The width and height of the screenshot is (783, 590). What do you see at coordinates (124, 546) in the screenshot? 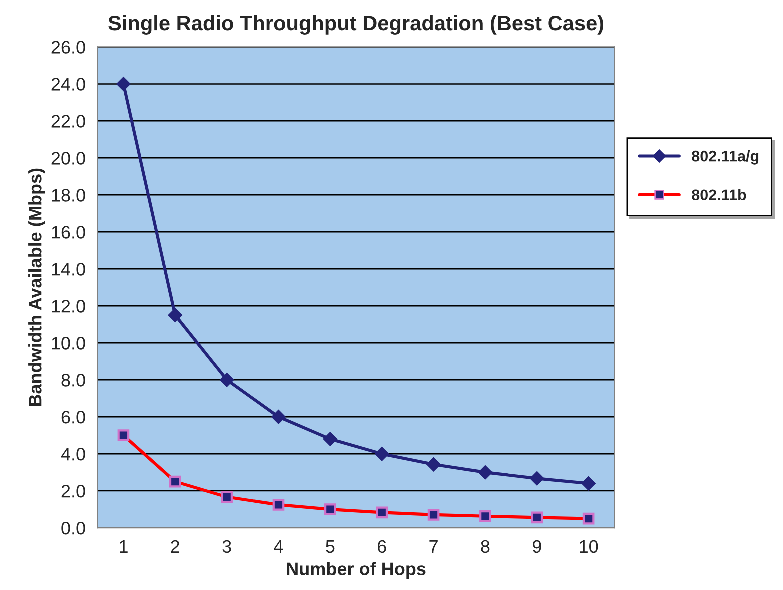
I see `x-tick-label: 1` at bounding box center [124, 546].